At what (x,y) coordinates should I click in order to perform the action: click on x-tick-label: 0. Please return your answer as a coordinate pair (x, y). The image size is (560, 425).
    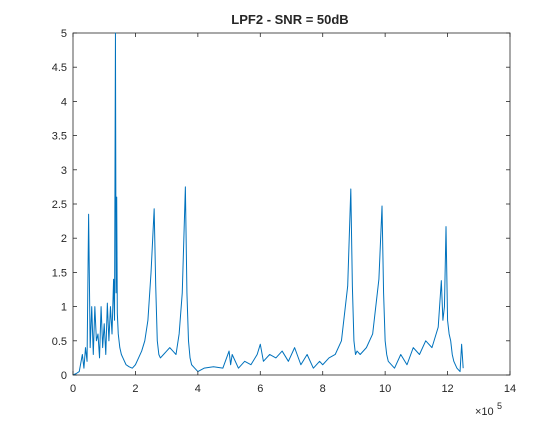
    Looking at the image, I should click on (73, 389).